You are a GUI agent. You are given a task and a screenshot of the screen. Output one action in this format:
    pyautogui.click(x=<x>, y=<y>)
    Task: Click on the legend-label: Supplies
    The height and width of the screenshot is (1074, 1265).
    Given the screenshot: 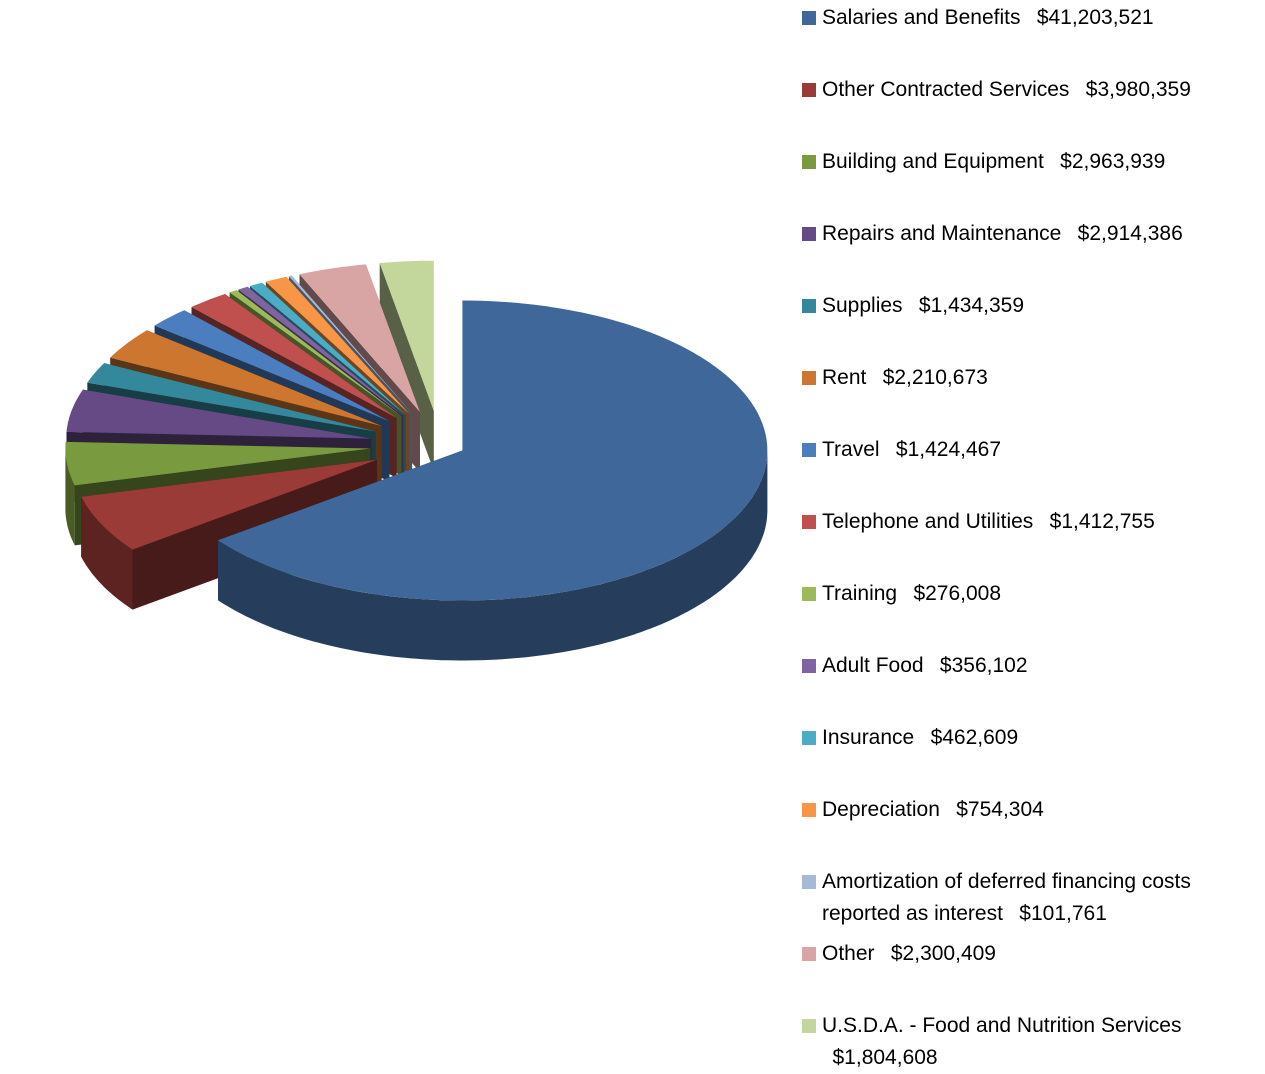 What is the action you would take?
    pyautogui.click(x=862, y=305)
    